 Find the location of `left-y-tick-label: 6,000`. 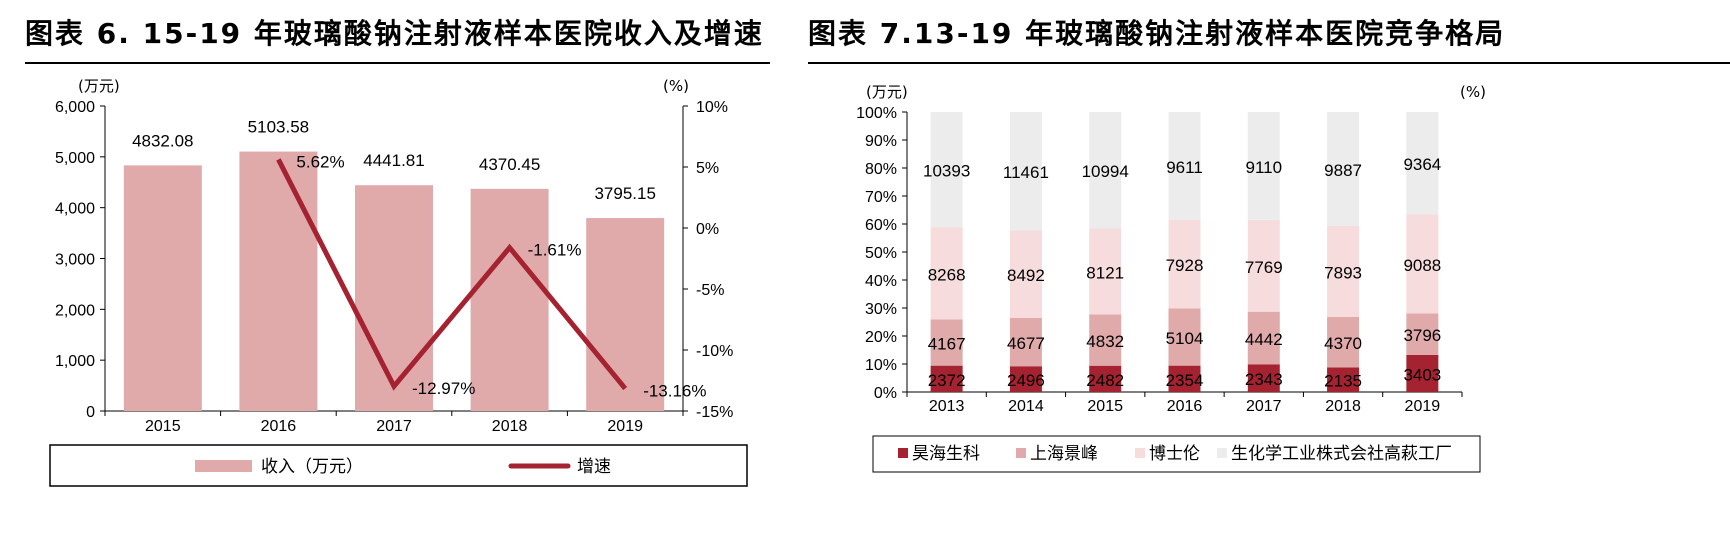

left-y-tick-label: 6,000 is located at coordinates (75, 107).